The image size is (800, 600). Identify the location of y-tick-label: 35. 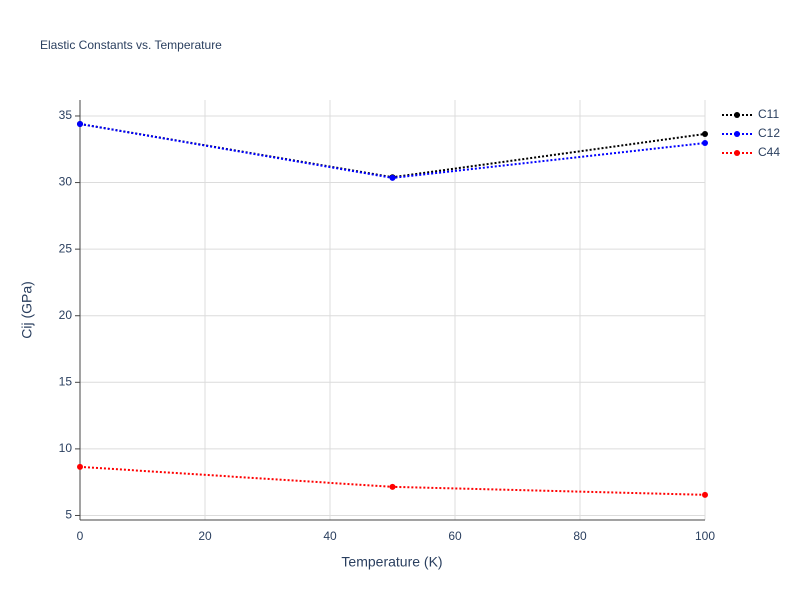
(66, 115).